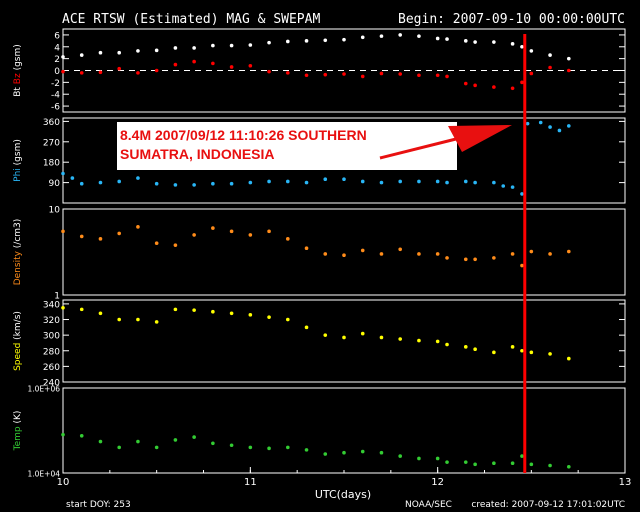  I want to click on y-axis-label: Speed (km/s), so click(18, 341).